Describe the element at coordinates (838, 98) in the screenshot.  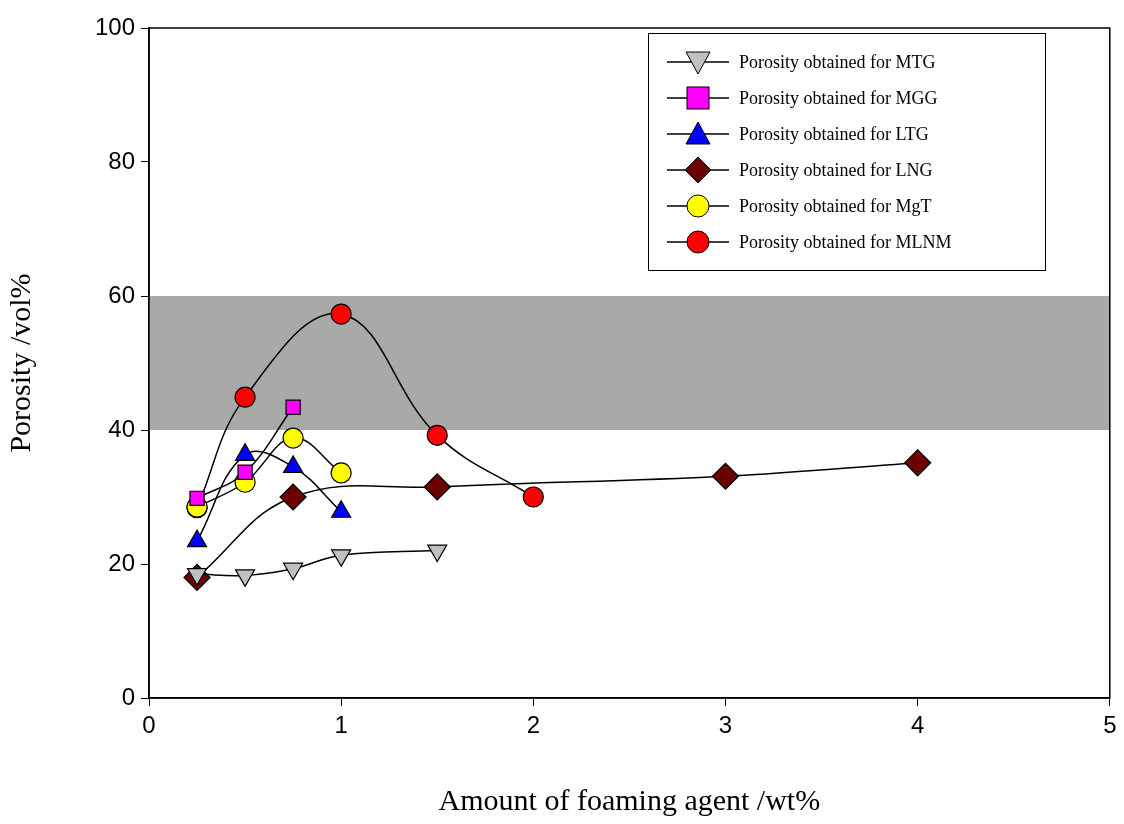
I see `legend-label: Porosity obtained for MGG` at that location.